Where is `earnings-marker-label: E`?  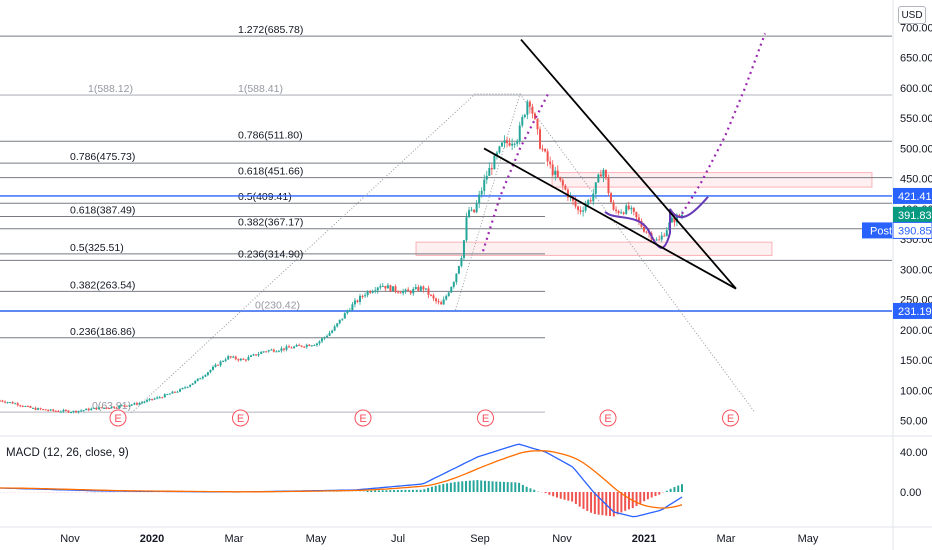
earnings-marker-label: E is located at coordinates (362, 419).